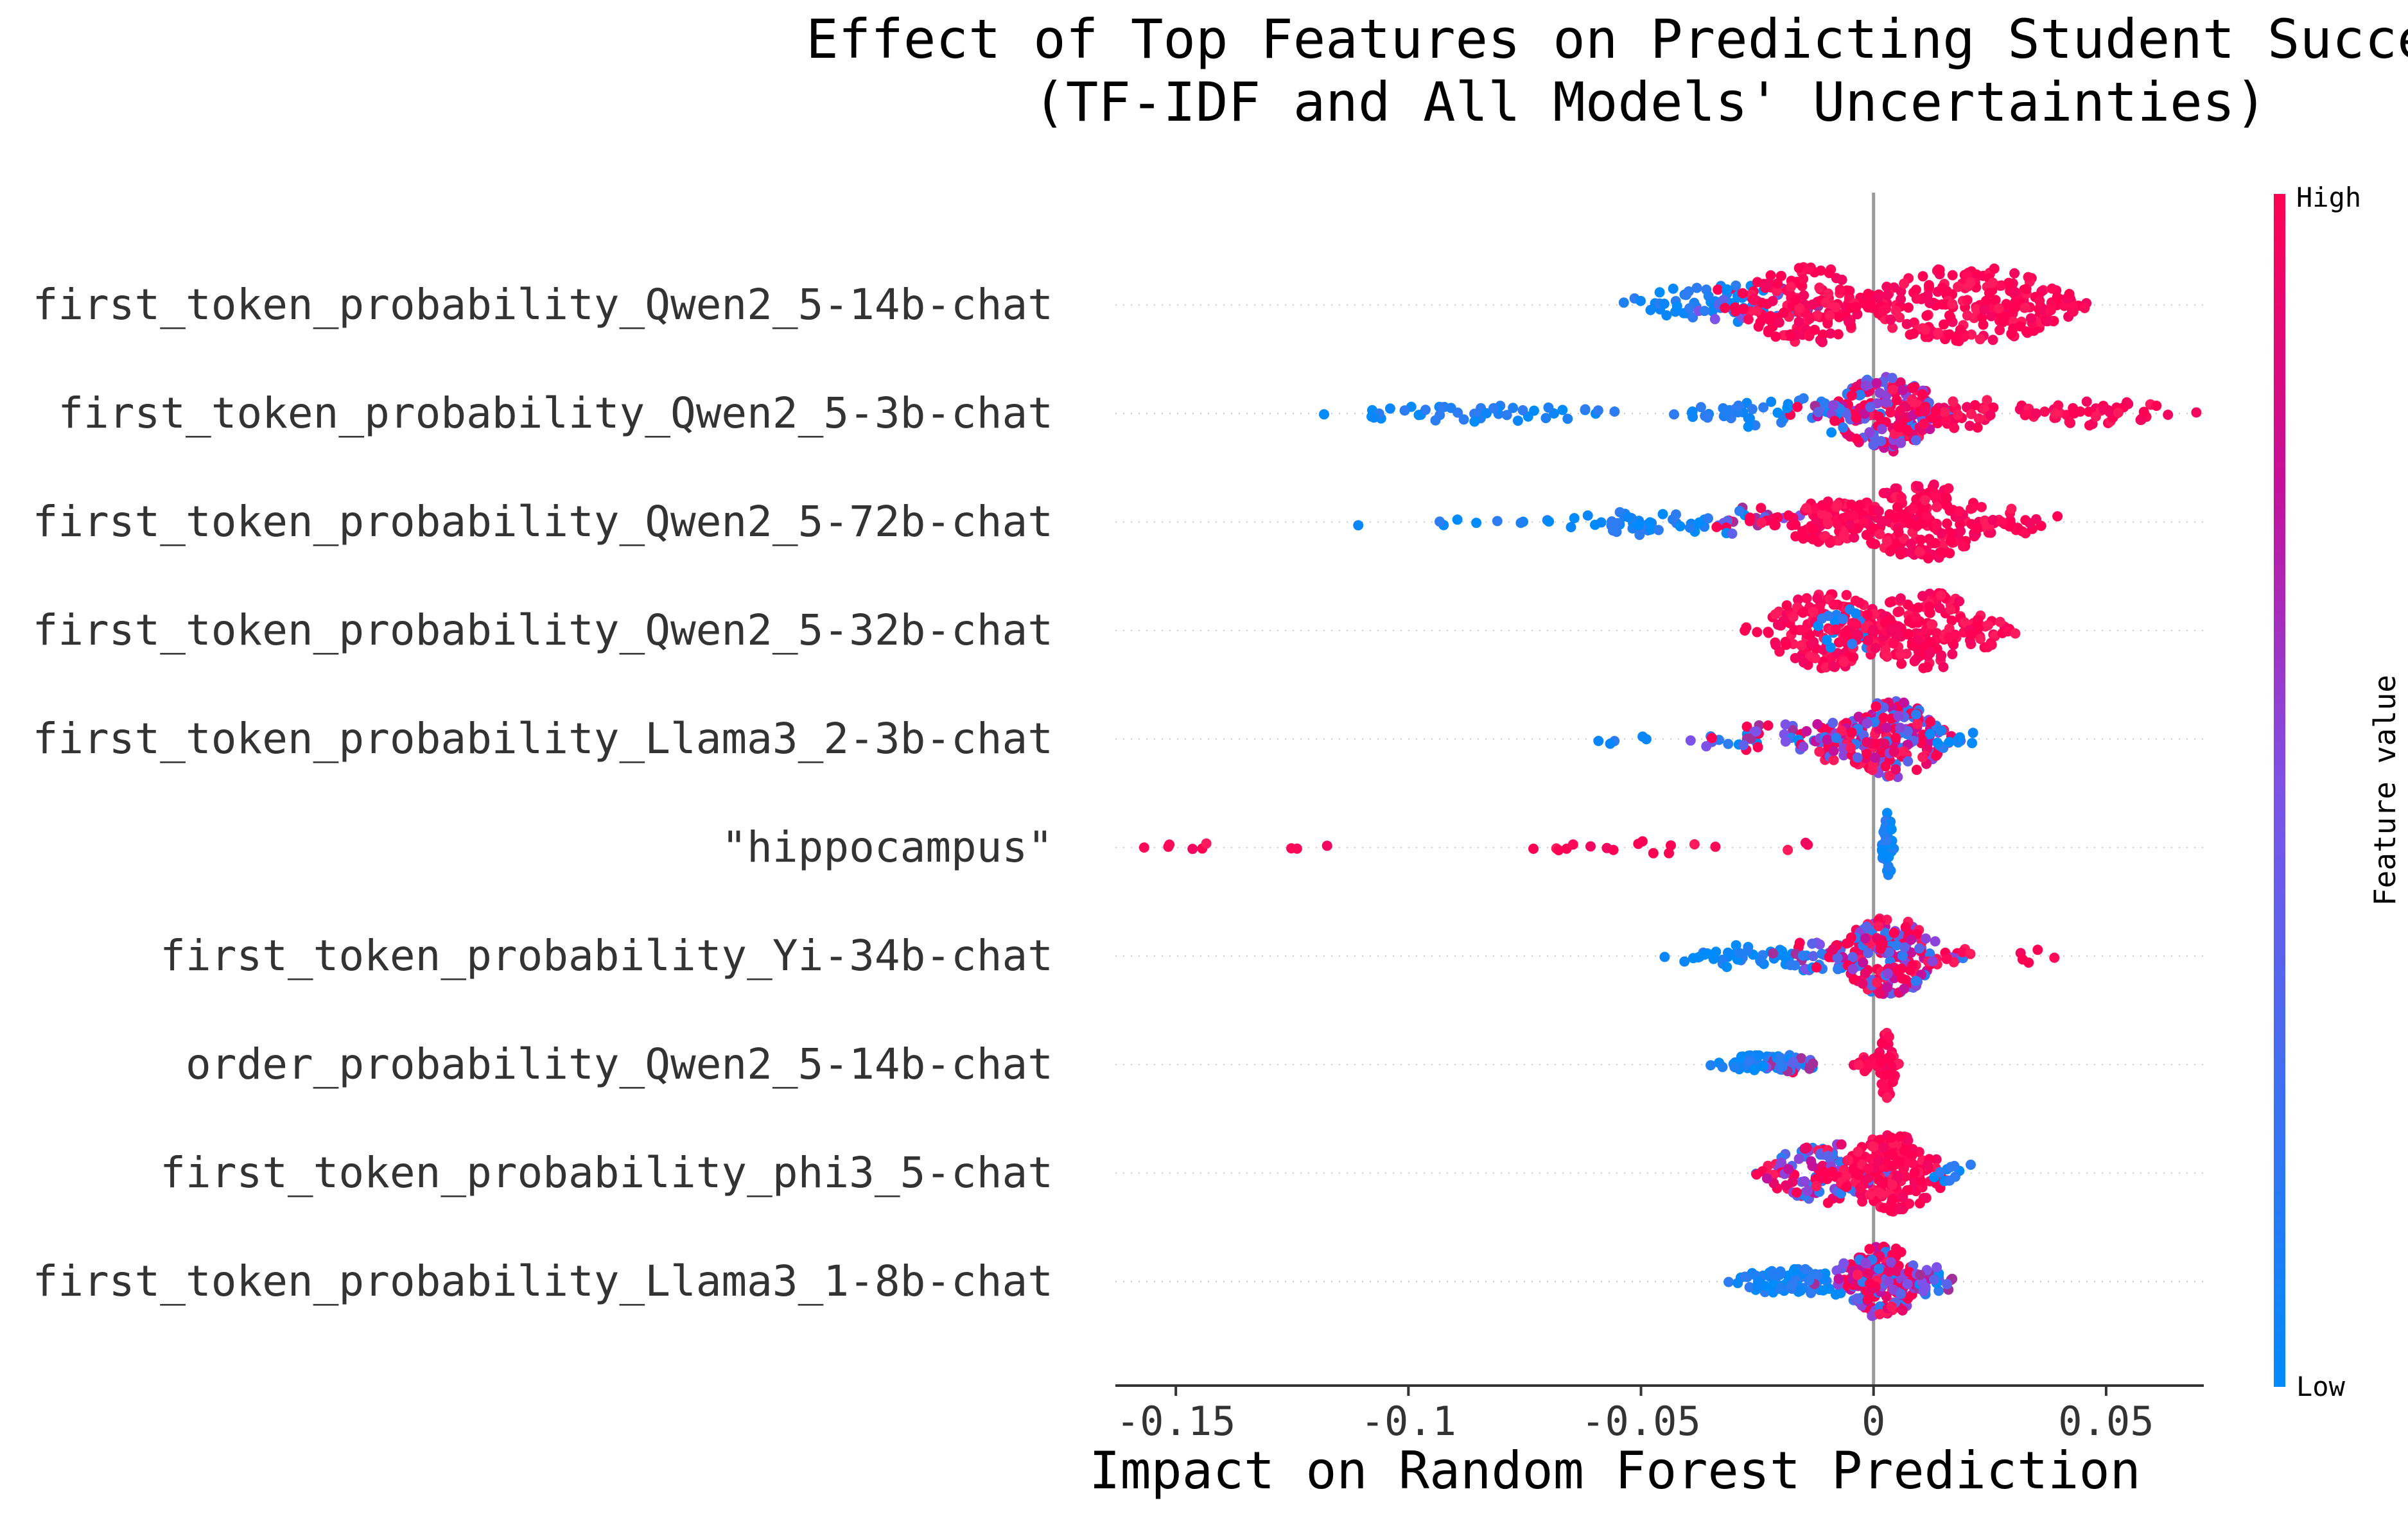  What do you see at coordinates (606, 955) in the screenshot?
I see `feature-label: first_token_probability_Yi-34b-chat` at bounding box center [606, 955].